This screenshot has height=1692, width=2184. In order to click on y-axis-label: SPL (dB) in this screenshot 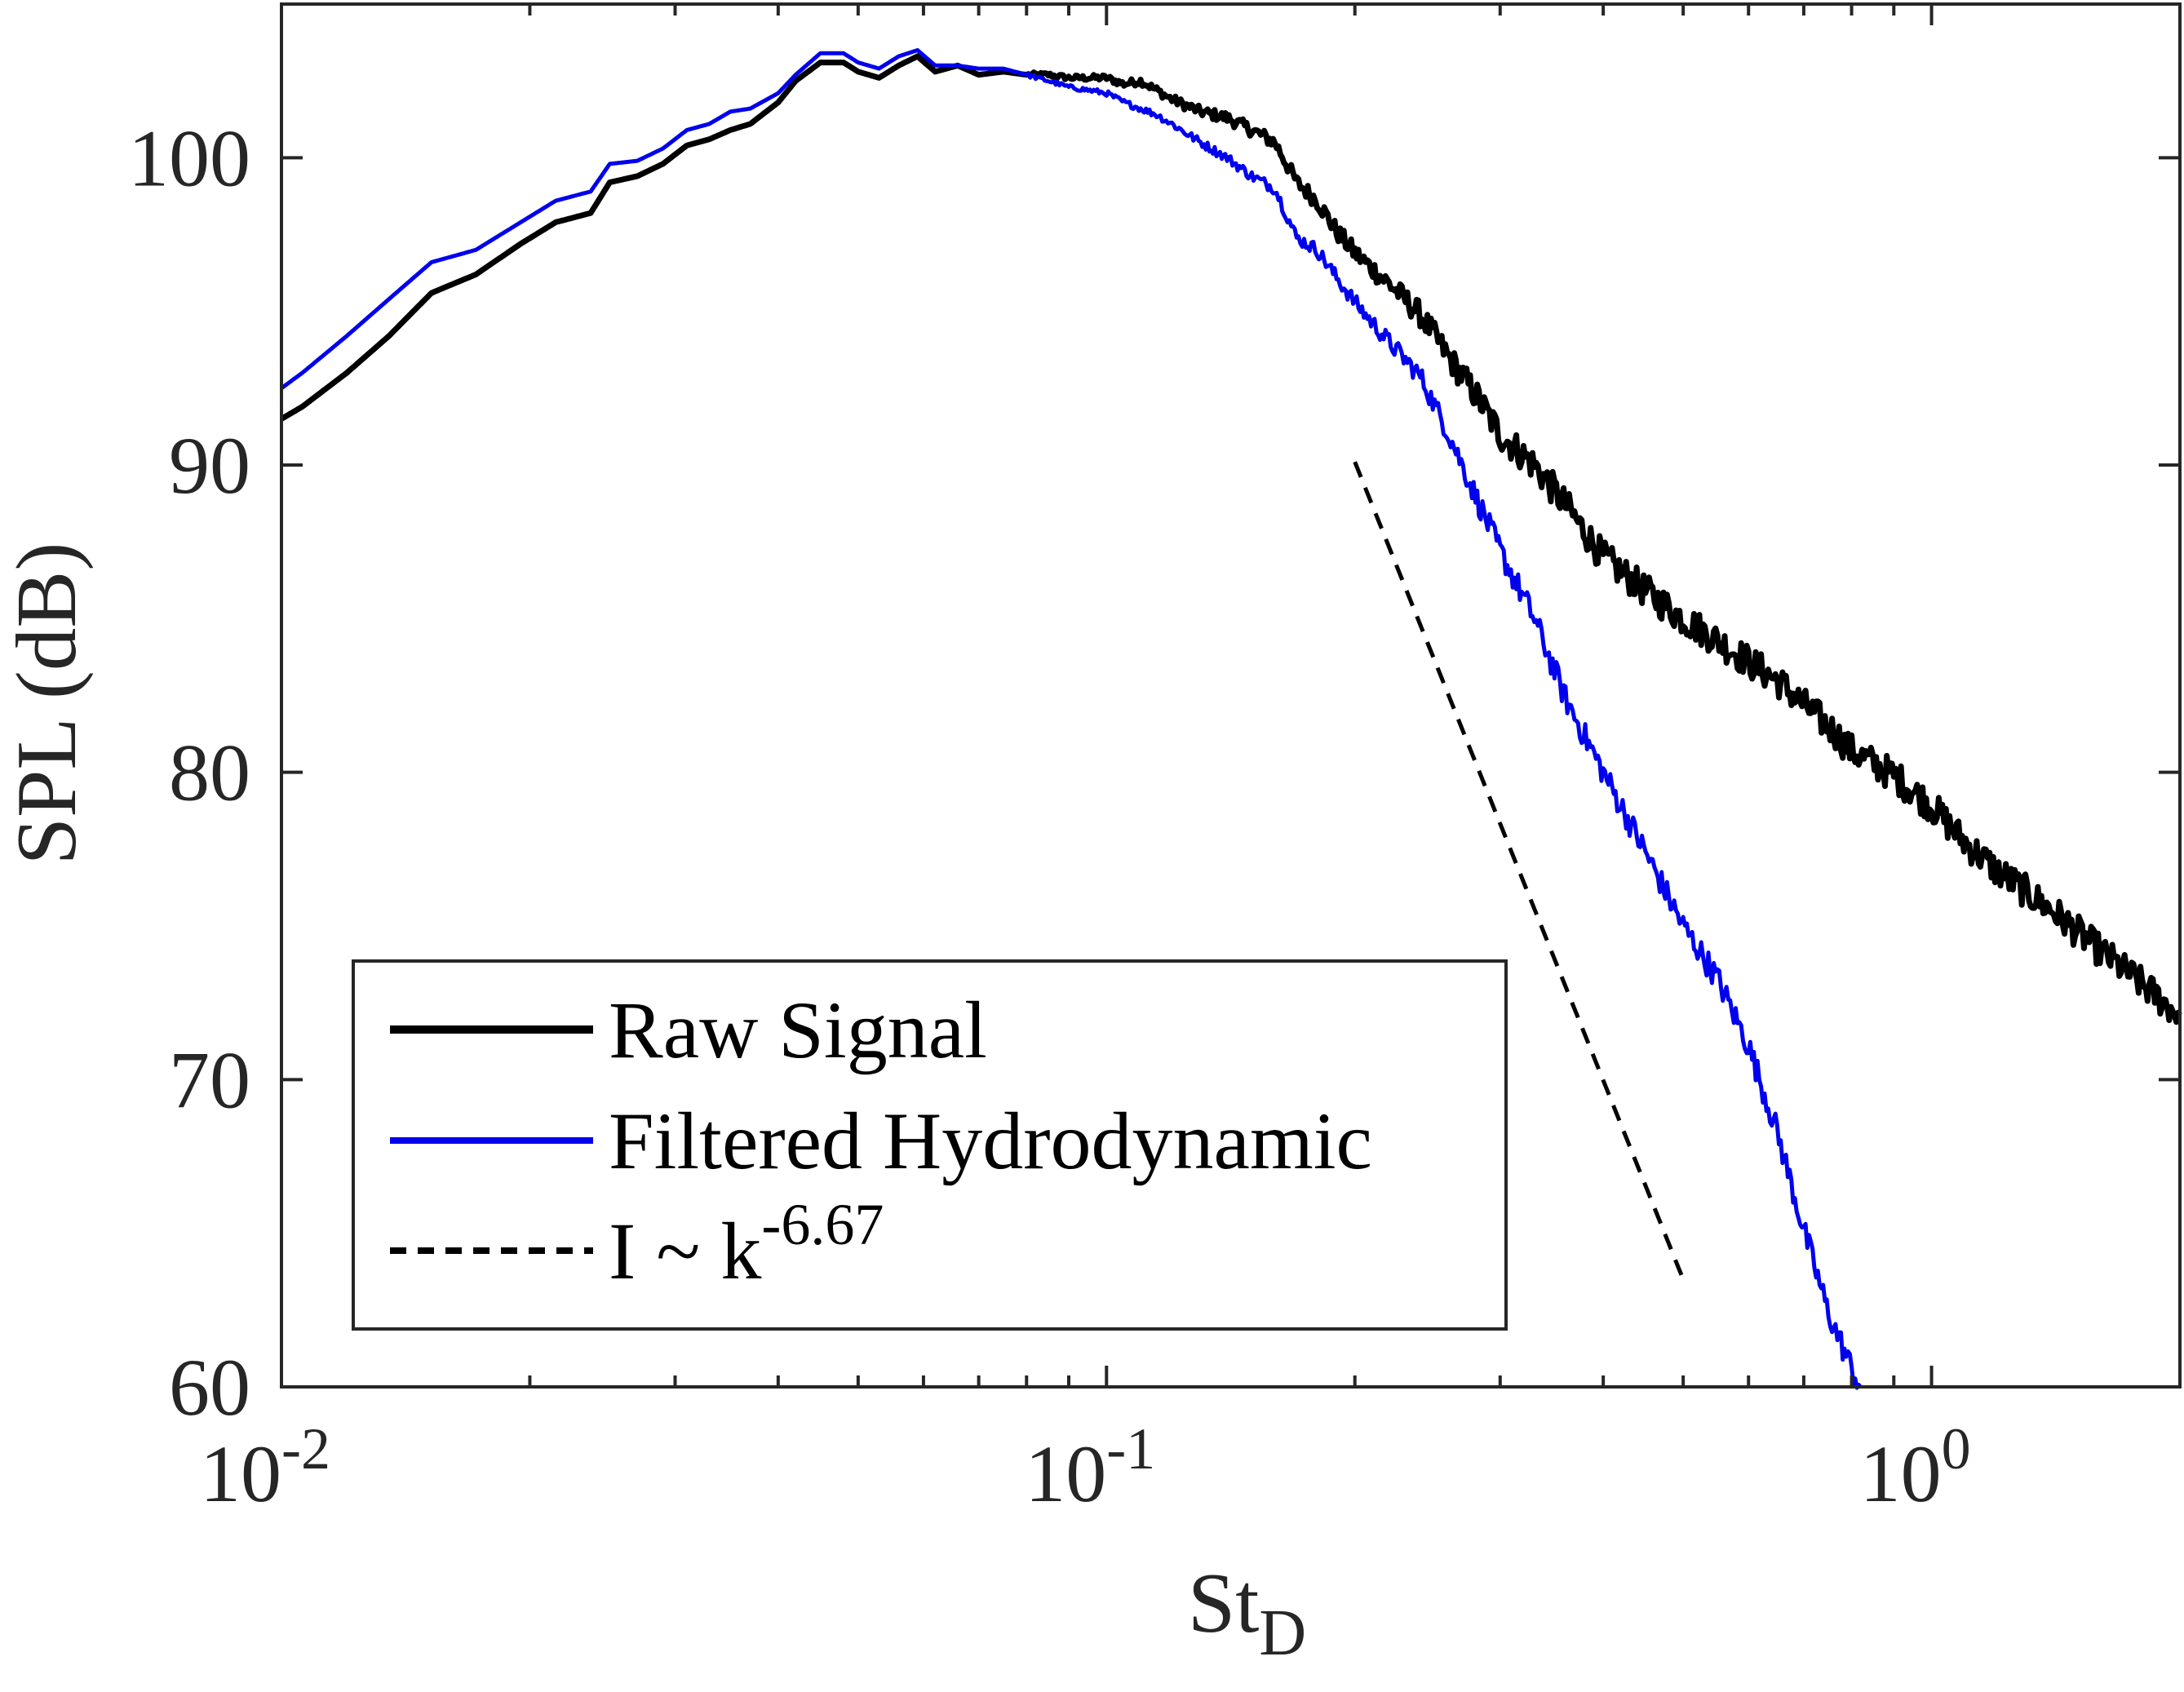, I will do `click(47, 704)`.